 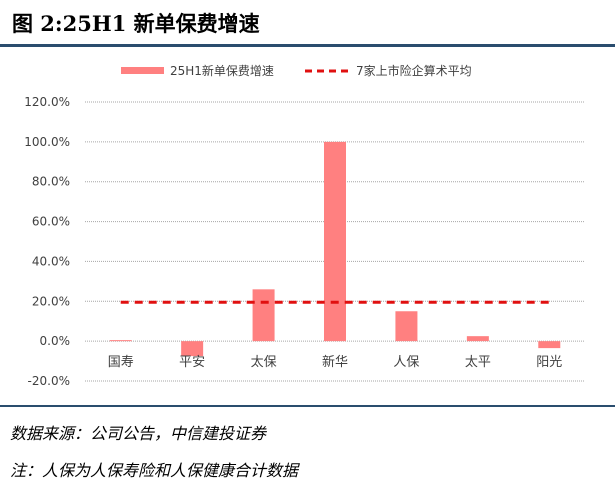 I want to click on x-tick-label: 太平, so click(x=478, y=362).